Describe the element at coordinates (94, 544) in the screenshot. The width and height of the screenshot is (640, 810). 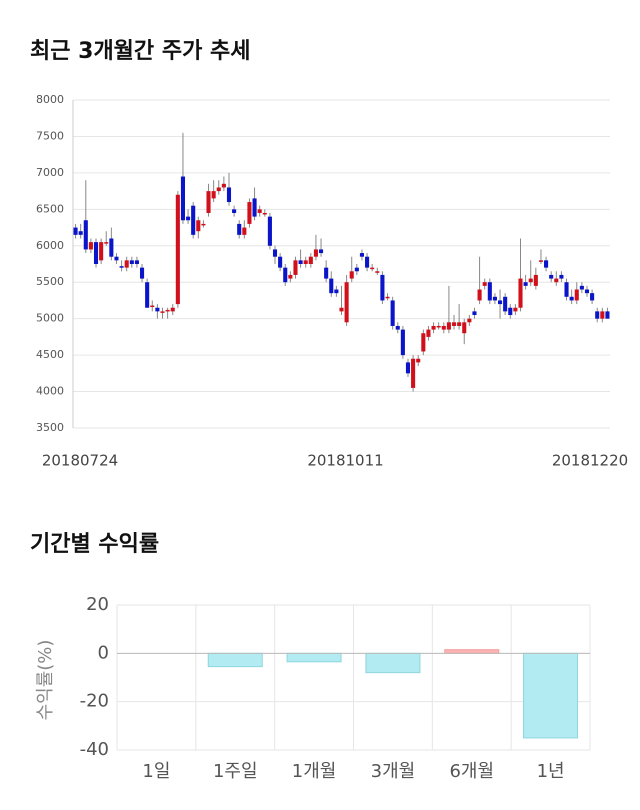
I see `chart-title: 기간별 수익률` at that location.